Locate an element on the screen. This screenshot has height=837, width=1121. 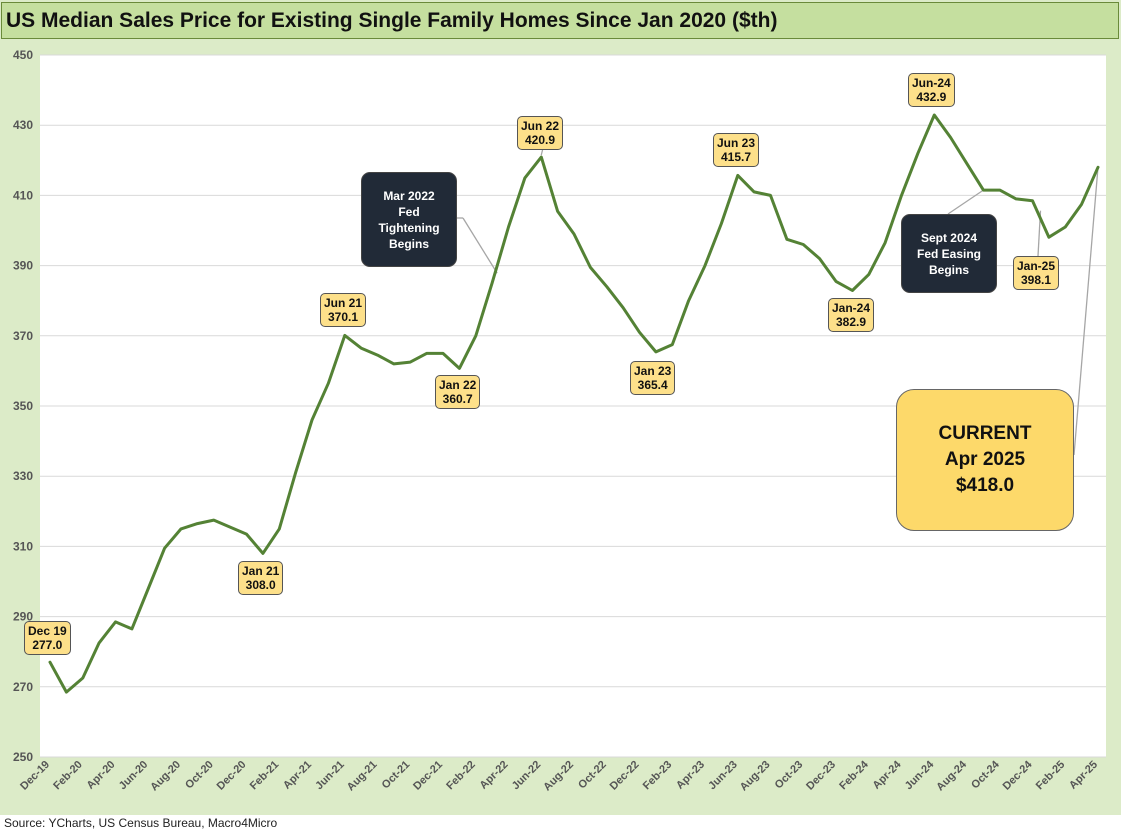
data-label-jun24: Jun-24 432.9 is located at coordinates (931, 90).